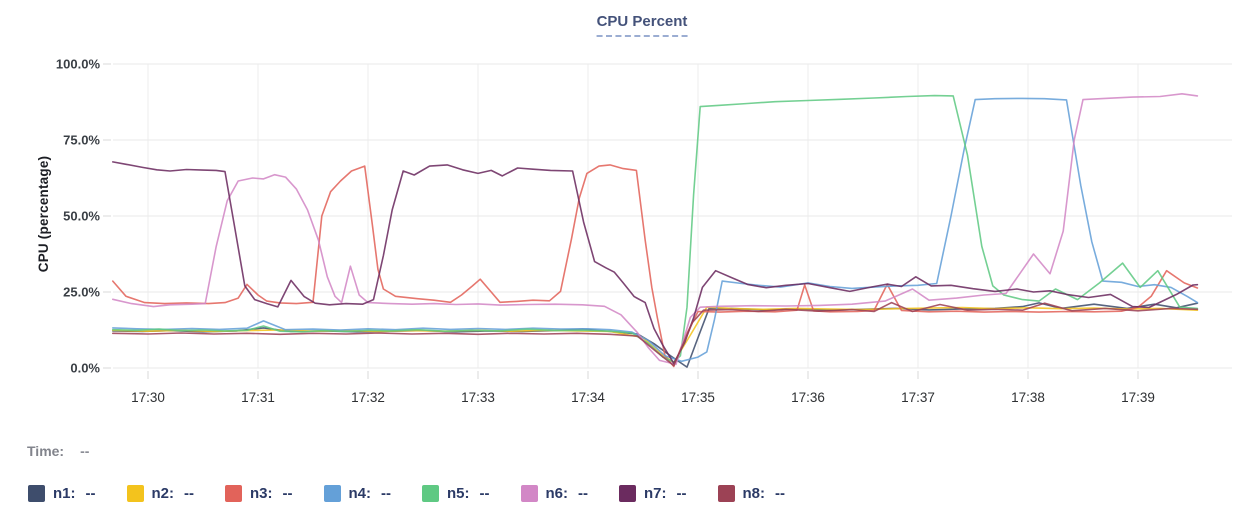  What do you see at coordinates (81, 292) in the screenshot?
I see `y-tick-label: 25.0%` at bounding box center [81, 292].